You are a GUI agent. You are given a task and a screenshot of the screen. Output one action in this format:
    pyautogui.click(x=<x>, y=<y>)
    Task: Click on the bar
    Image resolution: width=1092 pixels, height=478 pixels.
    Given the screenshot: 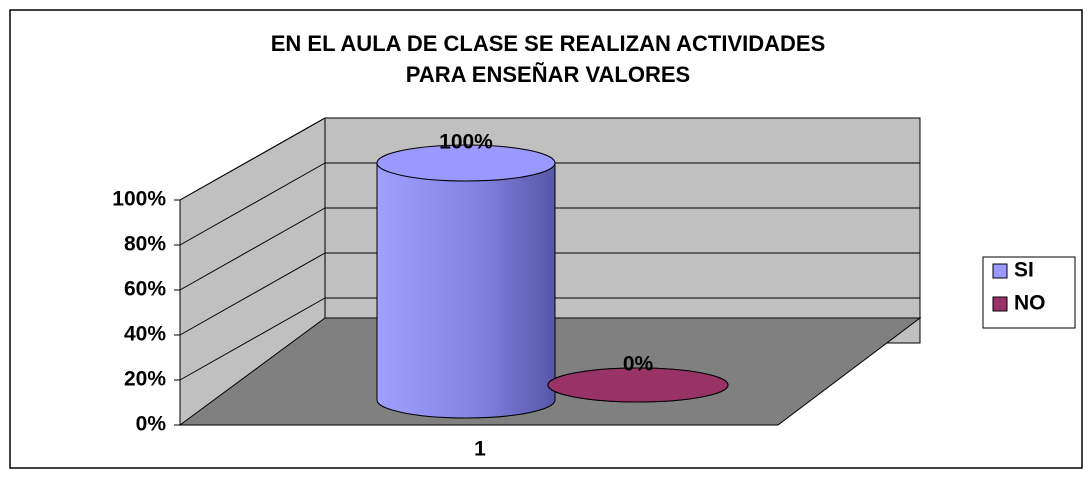 What is the action you would take?
    pyautogui.click(x=466, y=281)
    